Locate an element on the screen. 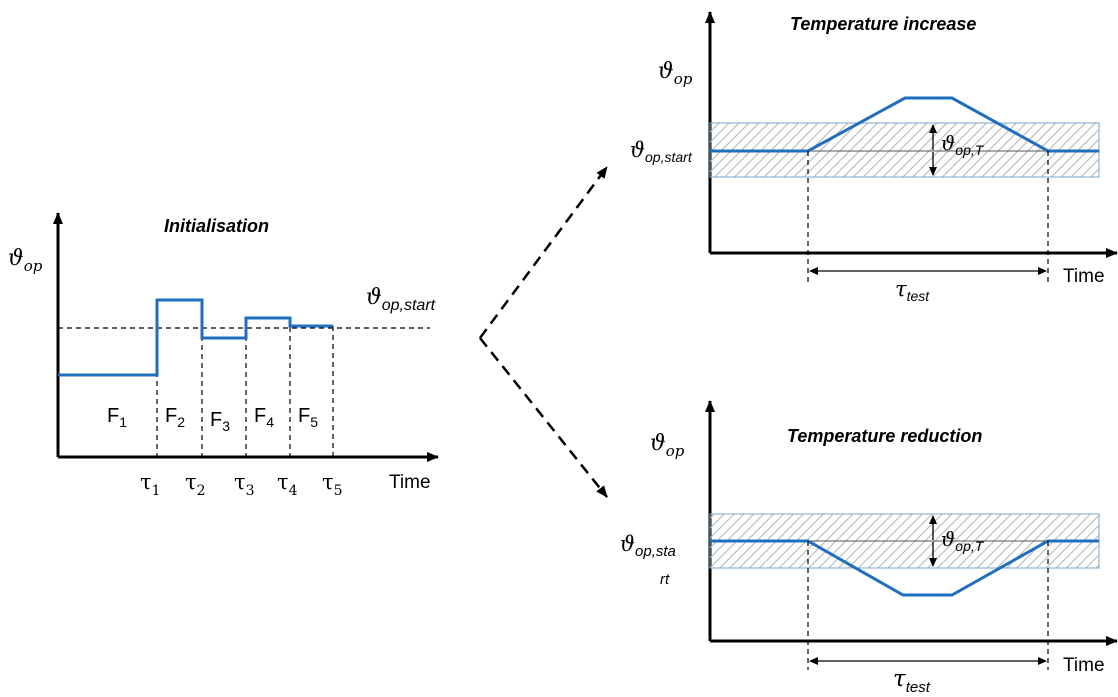  init-phase-separators is located at coordinates (245, 378).